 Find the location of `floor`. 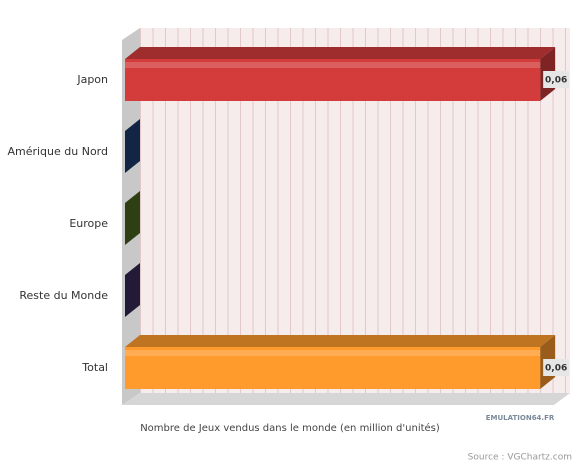

floor is located at coordinates (346, 399).